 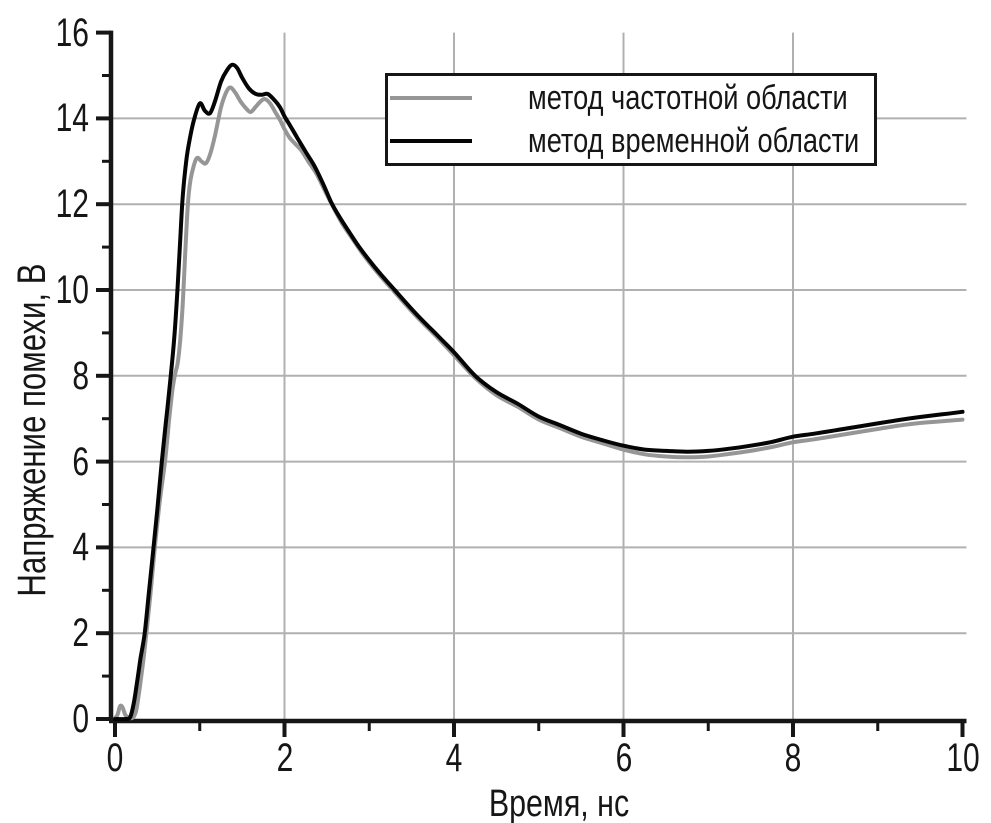 I want to click on x-tick-label: 10, so click(x=962, y=758).